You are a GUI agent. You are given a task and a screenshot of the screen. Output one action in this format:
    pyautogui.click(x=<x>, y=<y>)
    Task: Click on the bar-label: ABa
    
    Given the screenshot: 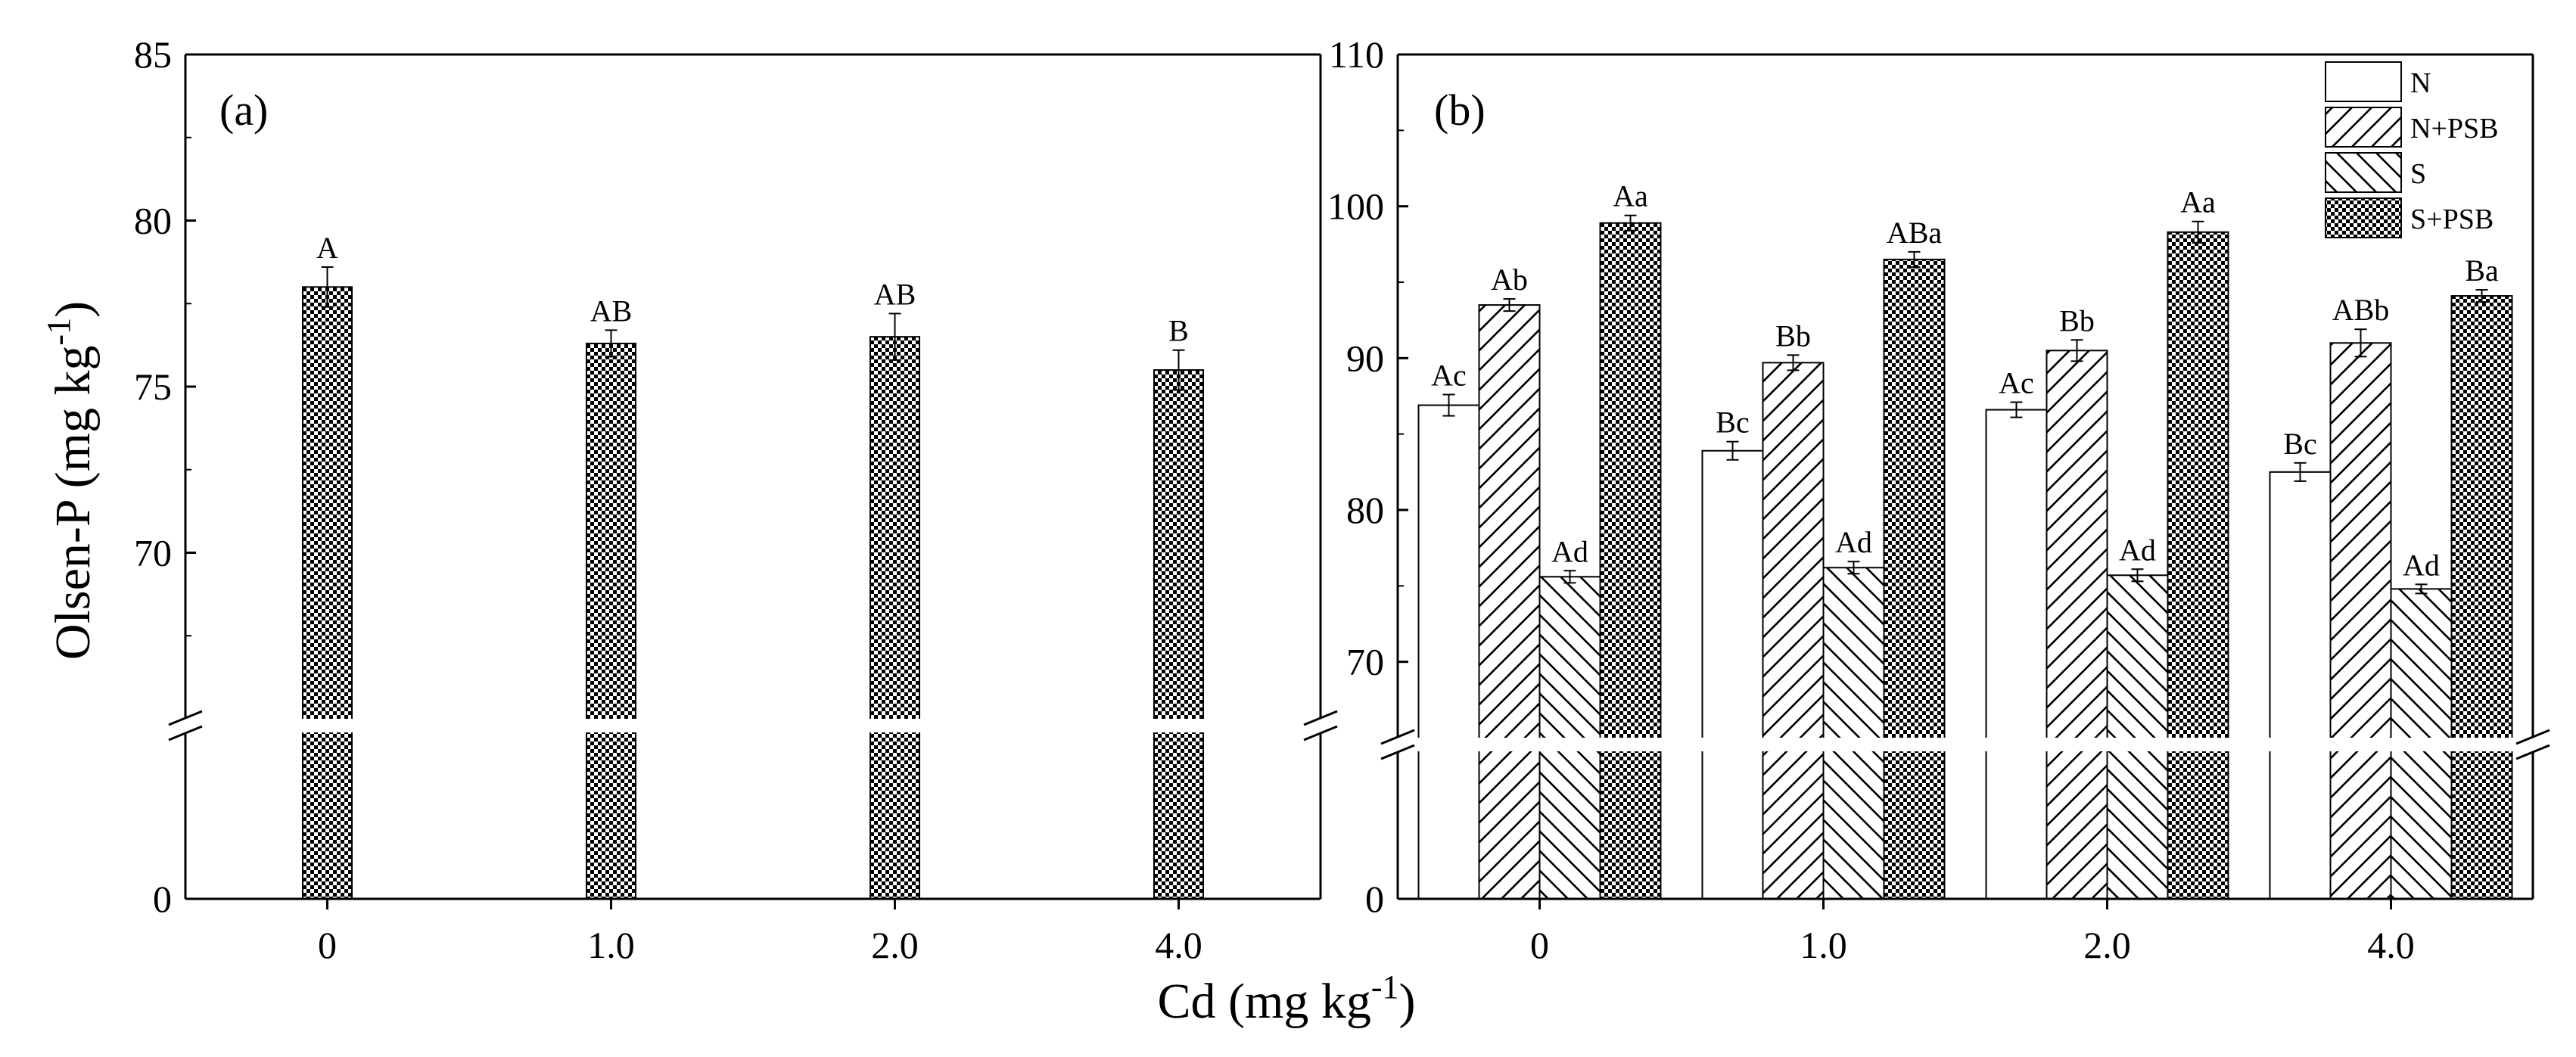 What is the action you would take?
    pyautogui.click(x=1915, y=233)
    